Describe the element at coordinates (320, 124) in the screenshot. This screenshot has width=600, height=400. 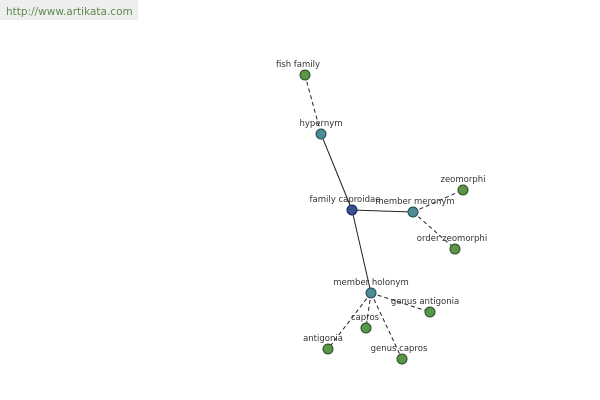
I see `node-label: hypernym` at that location.